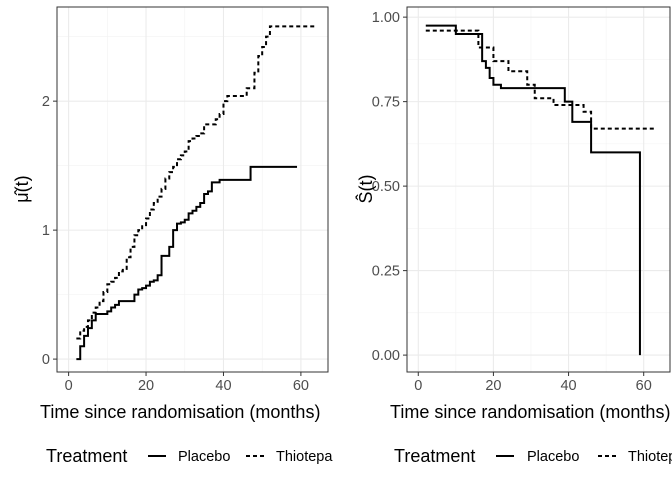 This screenshot has width=672, height=480. What do you see at coordinates (223, 386) in the screenshot?
I see `mcf-x-tick-label: 40` at bounding box center [223, 386].